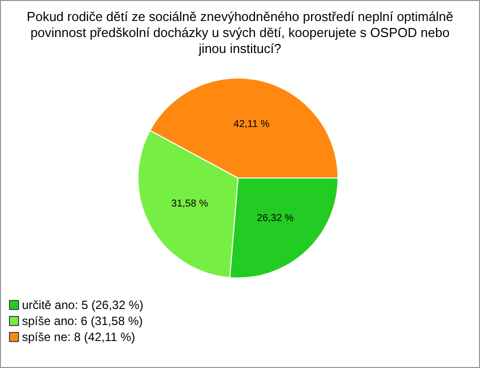 This screenshot has height=368, width=480. Describe the element at coordinates (189, 204) in the screenshot. I see `data-label: 31,58 %` at that location.